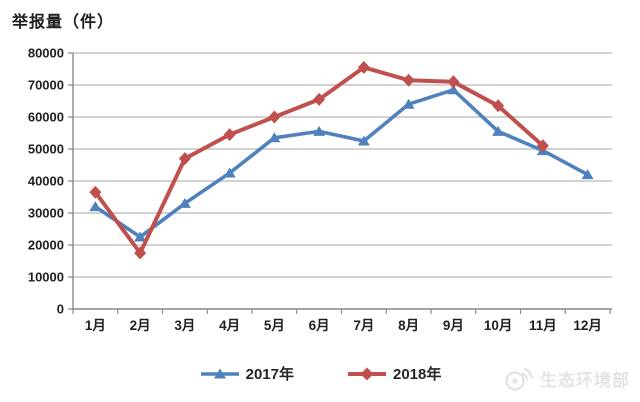 Image resolution: width=640 pixels, height=402 pixels. Describe the element at coordinates (140, 253) in the screenshot. I see `data-point-2018年-2月` at that location.